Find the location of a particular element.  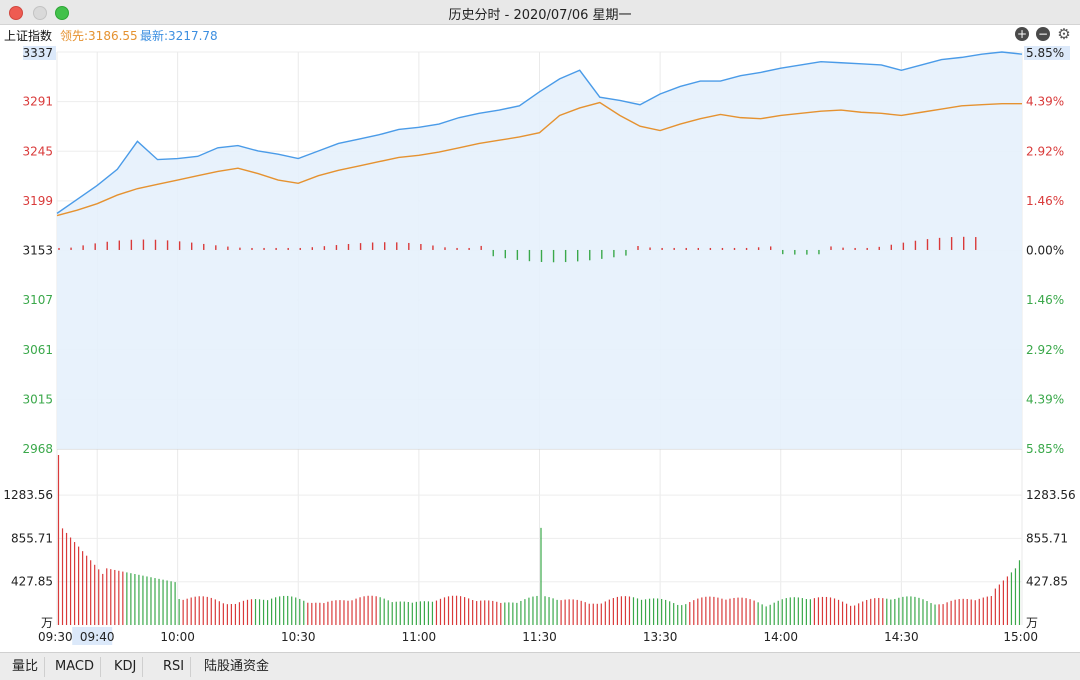

zoom-in-icon: + is located at coordinates (1022, 34).